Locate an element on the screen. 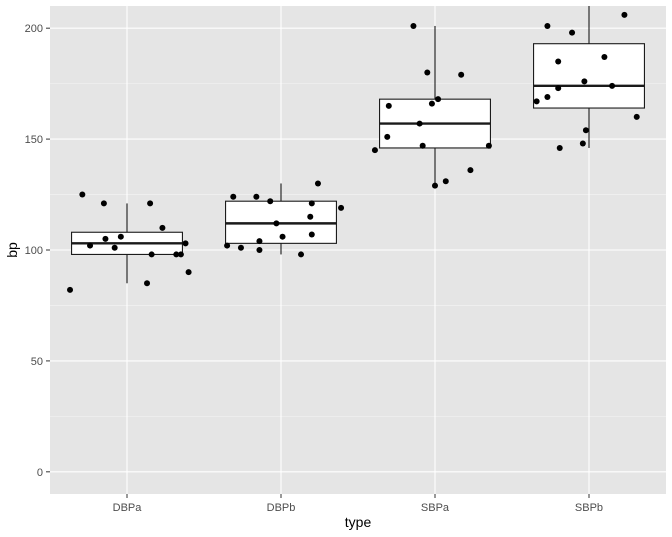 The height and width of the screenshot is (537, 672). box-sbpb is located at coordinates (589, 77).